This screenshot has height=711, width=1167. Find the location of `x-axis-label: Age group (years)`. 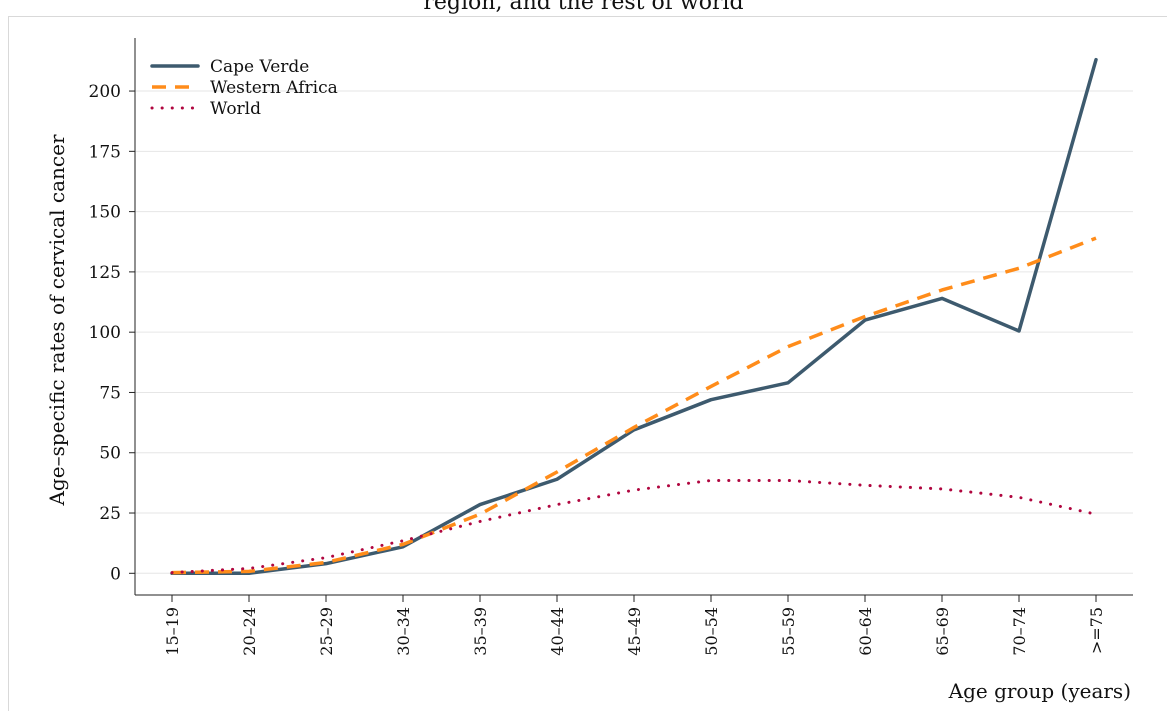

x-axis-label: Age group (years) is located at coordinates (1039, 691).